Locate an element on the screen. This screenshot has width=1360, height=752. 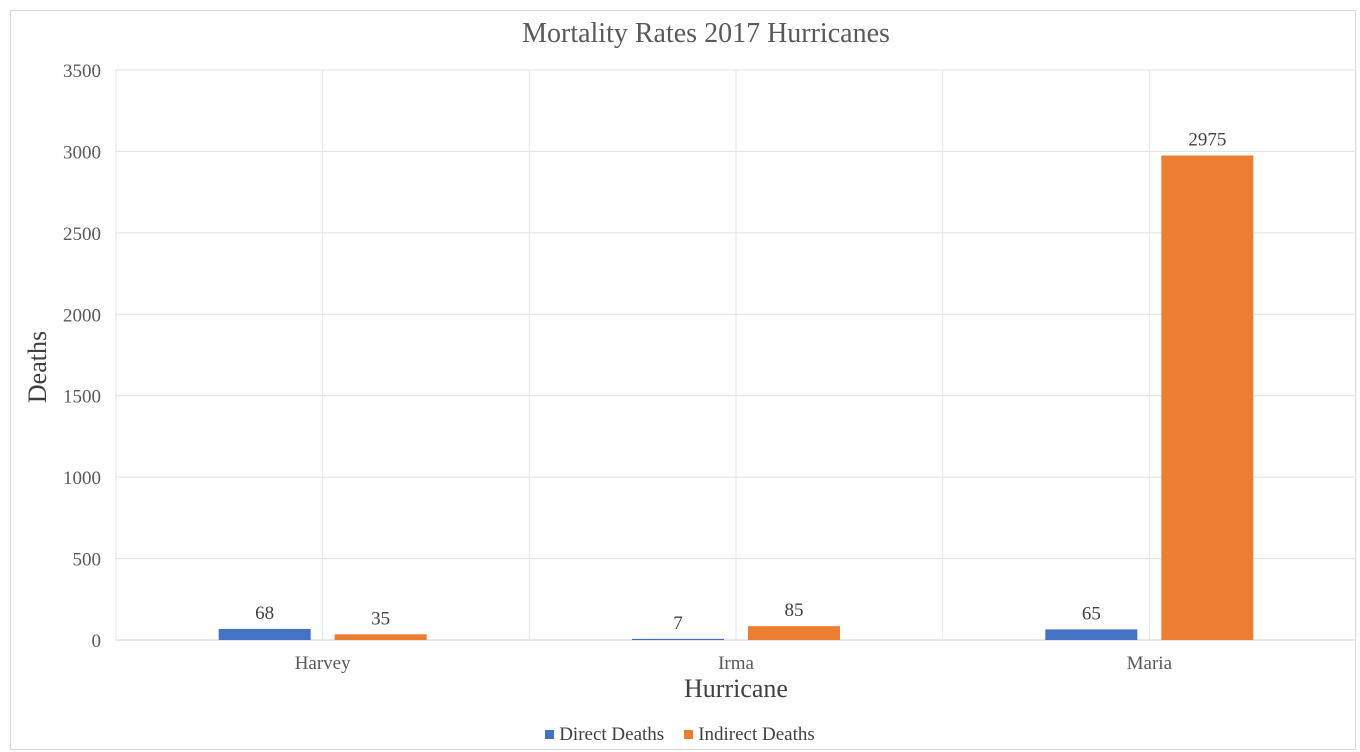
legend-item: Direct Deaths is located at coordinates (604, 735).